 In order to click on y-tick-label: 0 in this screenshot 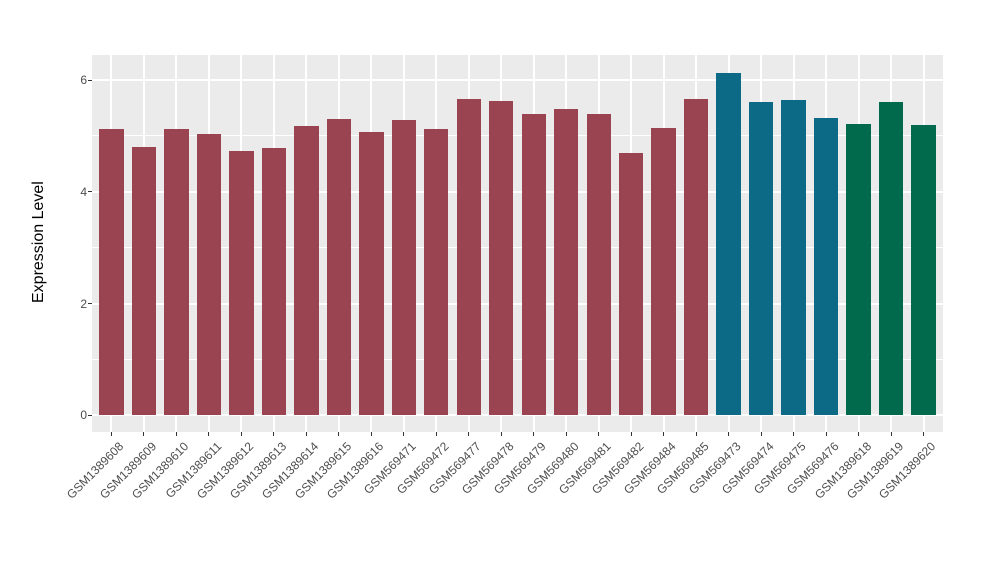, I will do `click(83, 415)`.